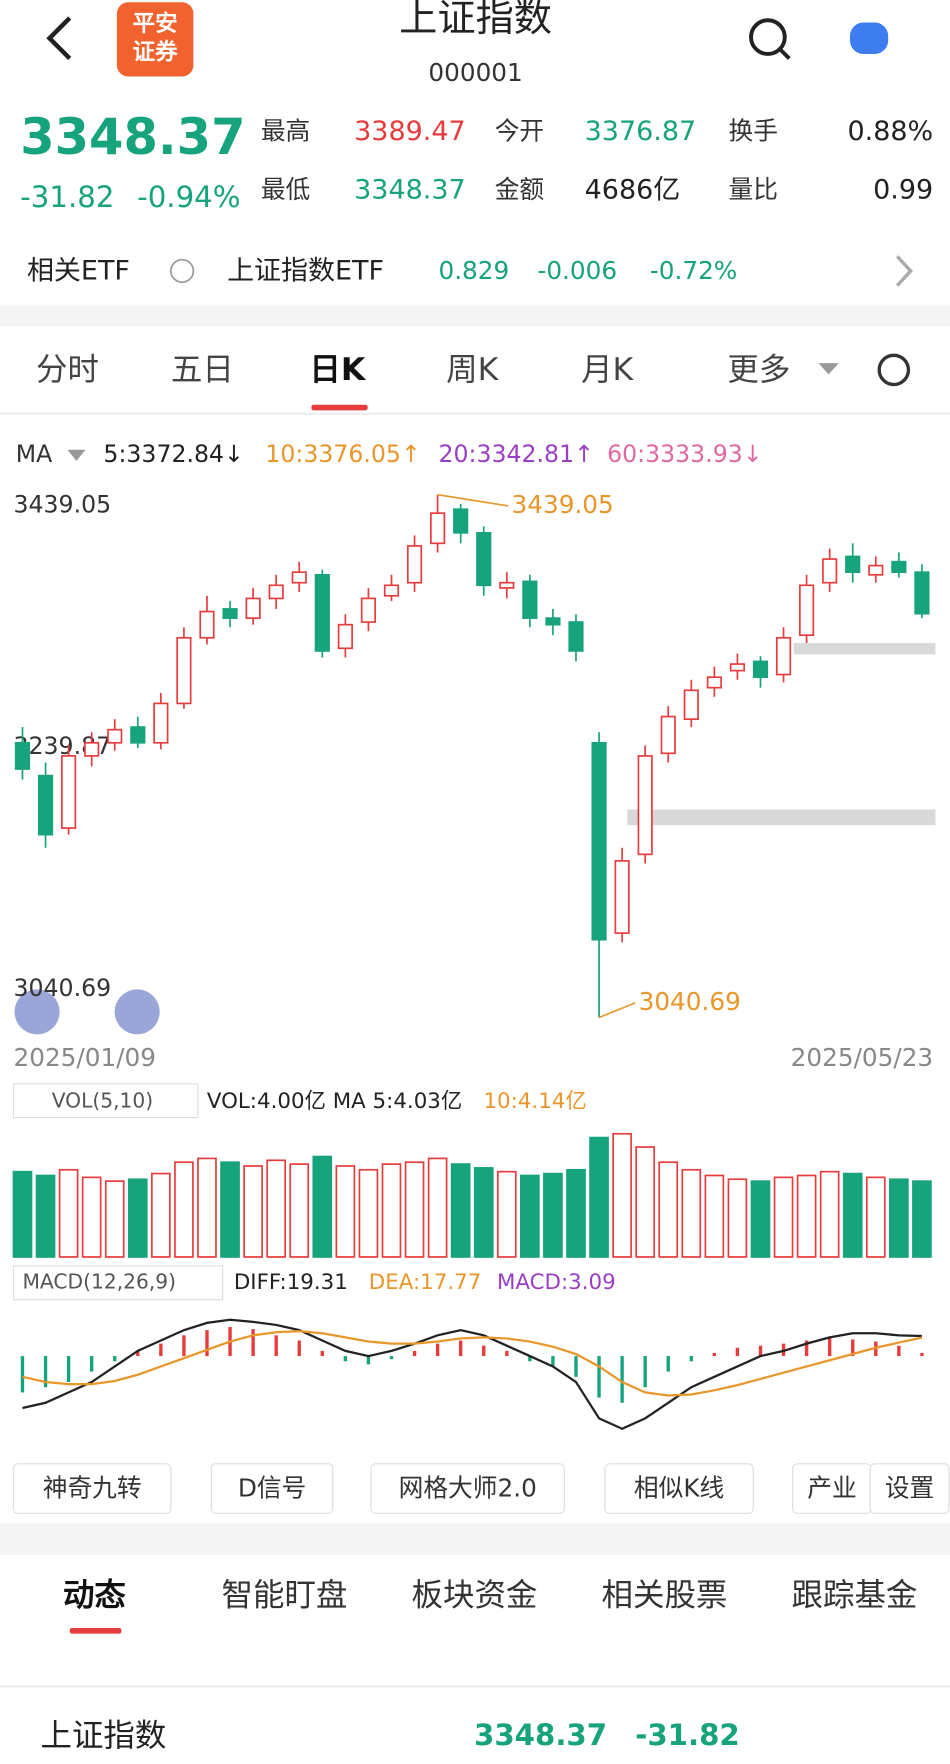  Describe the element at coordinates (59, 38) in the screenshot. I see `back-icon` at that location.